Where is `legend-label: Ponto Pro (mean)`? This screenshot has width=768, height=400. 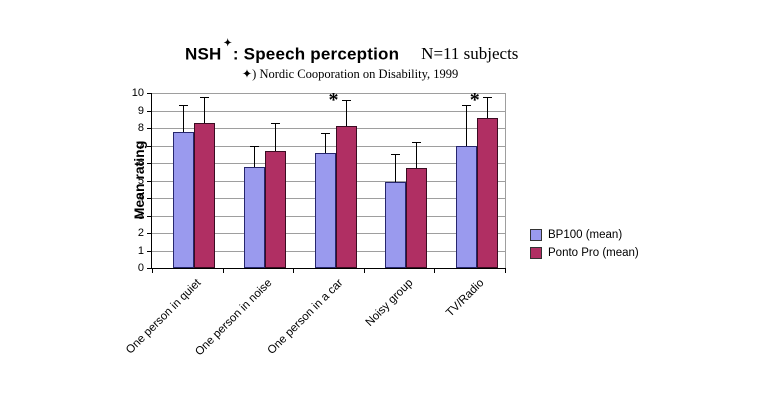 legend-label: Ponto Pro (mean) is located at coordinates (593, 253).